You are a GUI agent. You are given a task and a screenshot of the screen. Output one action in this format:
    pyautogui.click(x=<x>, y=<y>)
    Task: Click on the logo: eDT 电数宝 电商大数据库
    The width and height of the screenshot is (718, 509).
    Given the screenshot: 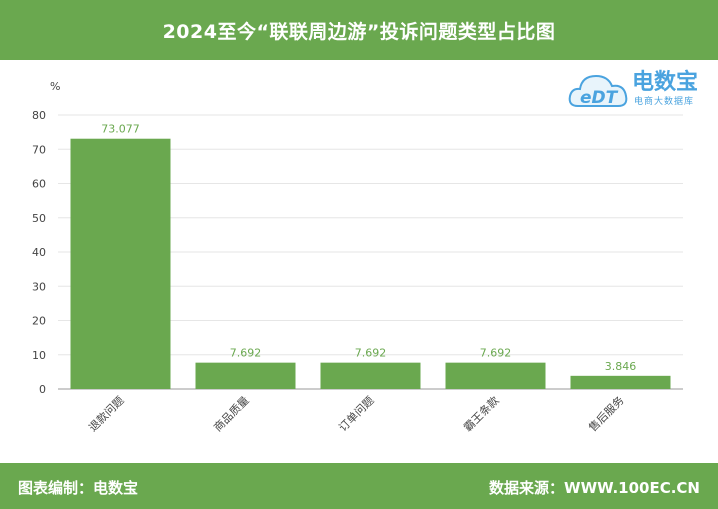 What is the action you would take?
    pyautogui.click(x=641, y=89)
    